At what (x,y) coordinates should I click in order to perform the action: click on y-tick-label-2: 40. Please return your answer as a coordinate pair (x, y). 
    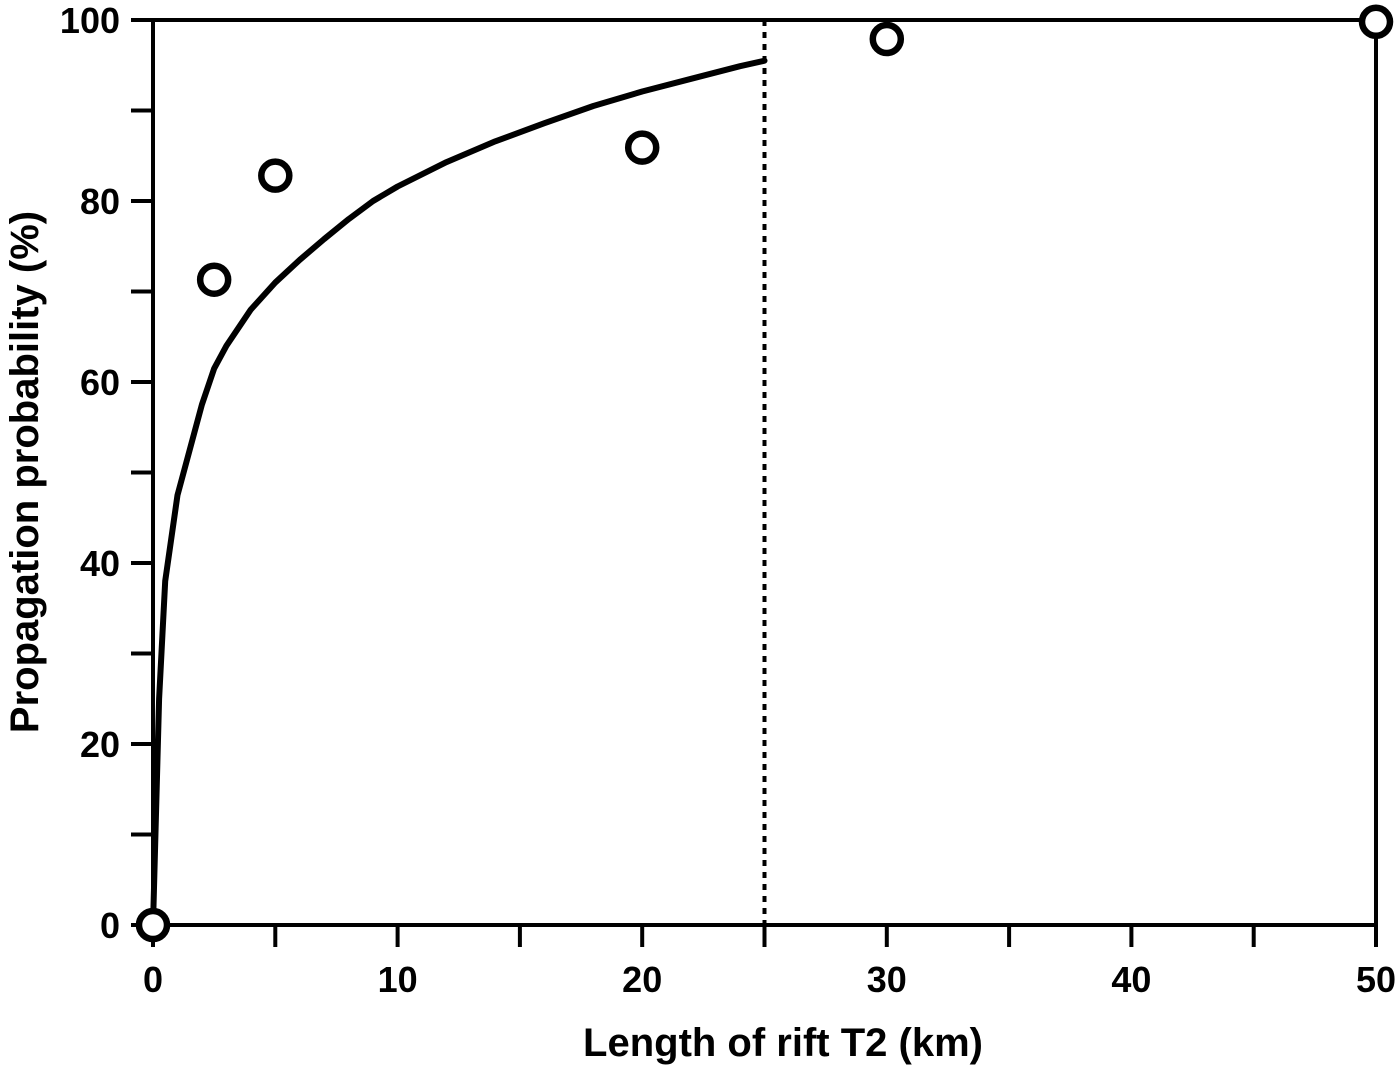
    Looking at the image, I should click on (100, 563).